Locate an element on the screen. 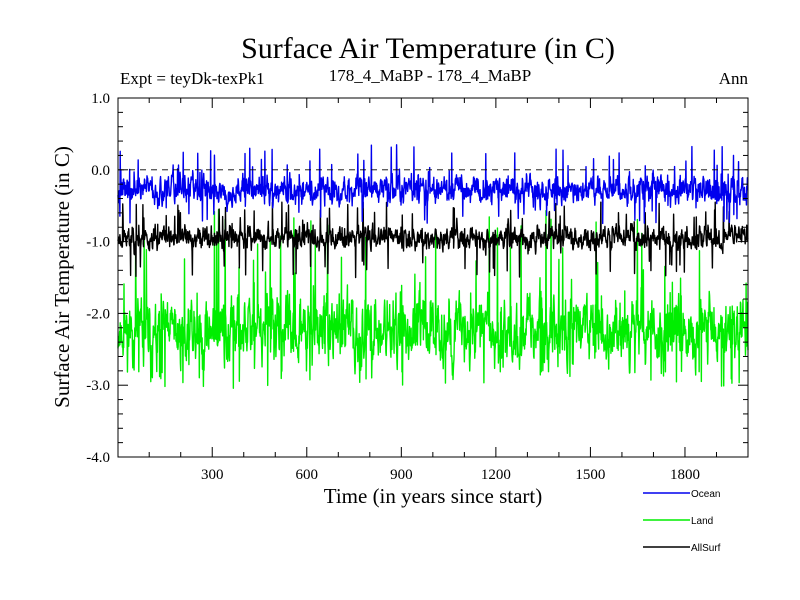 This screenshot has height=600, width=800. legend-label-land: Land is located at coordinates (702, 521).